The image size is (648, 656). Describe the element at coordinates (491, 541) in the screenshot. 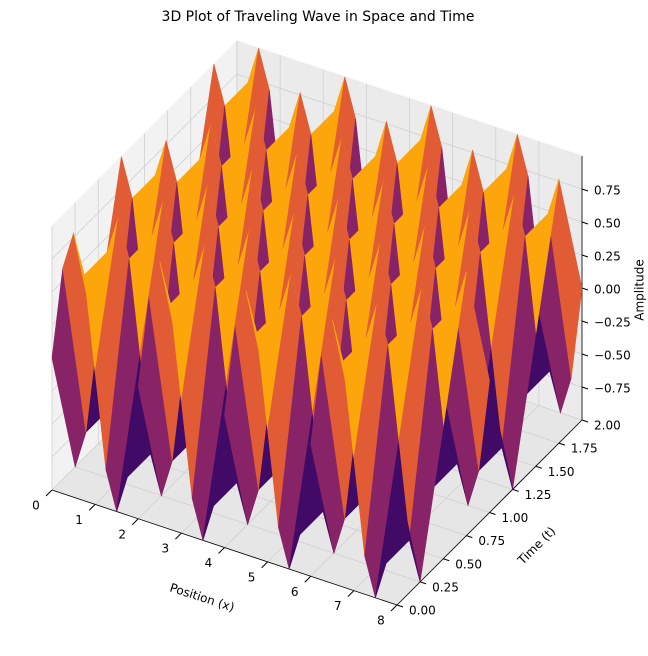

I see `y-tick-label: 0.75` at that location.